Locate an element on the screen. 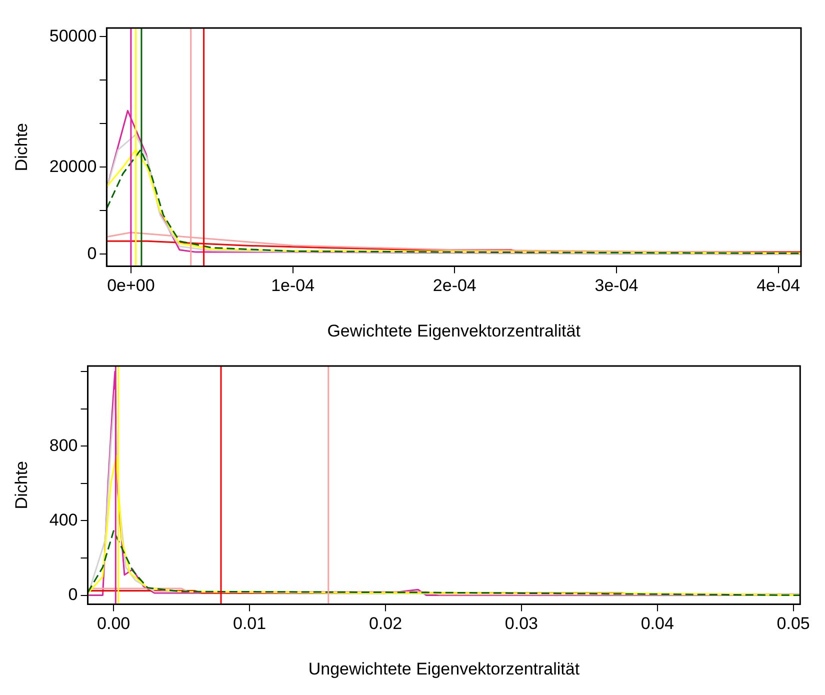  x-tick-label: 1e-04 is located at coordinates (293, 286).